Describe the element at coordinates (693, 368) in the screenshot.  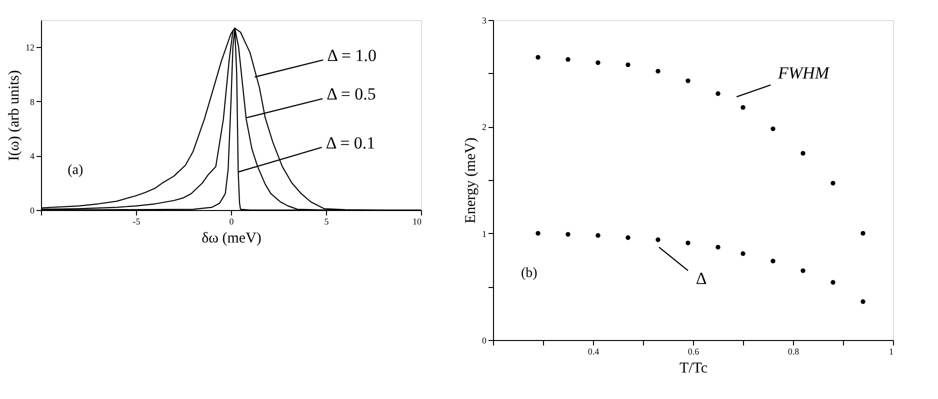
I see `x-axis-title: T/Tc` at that location.